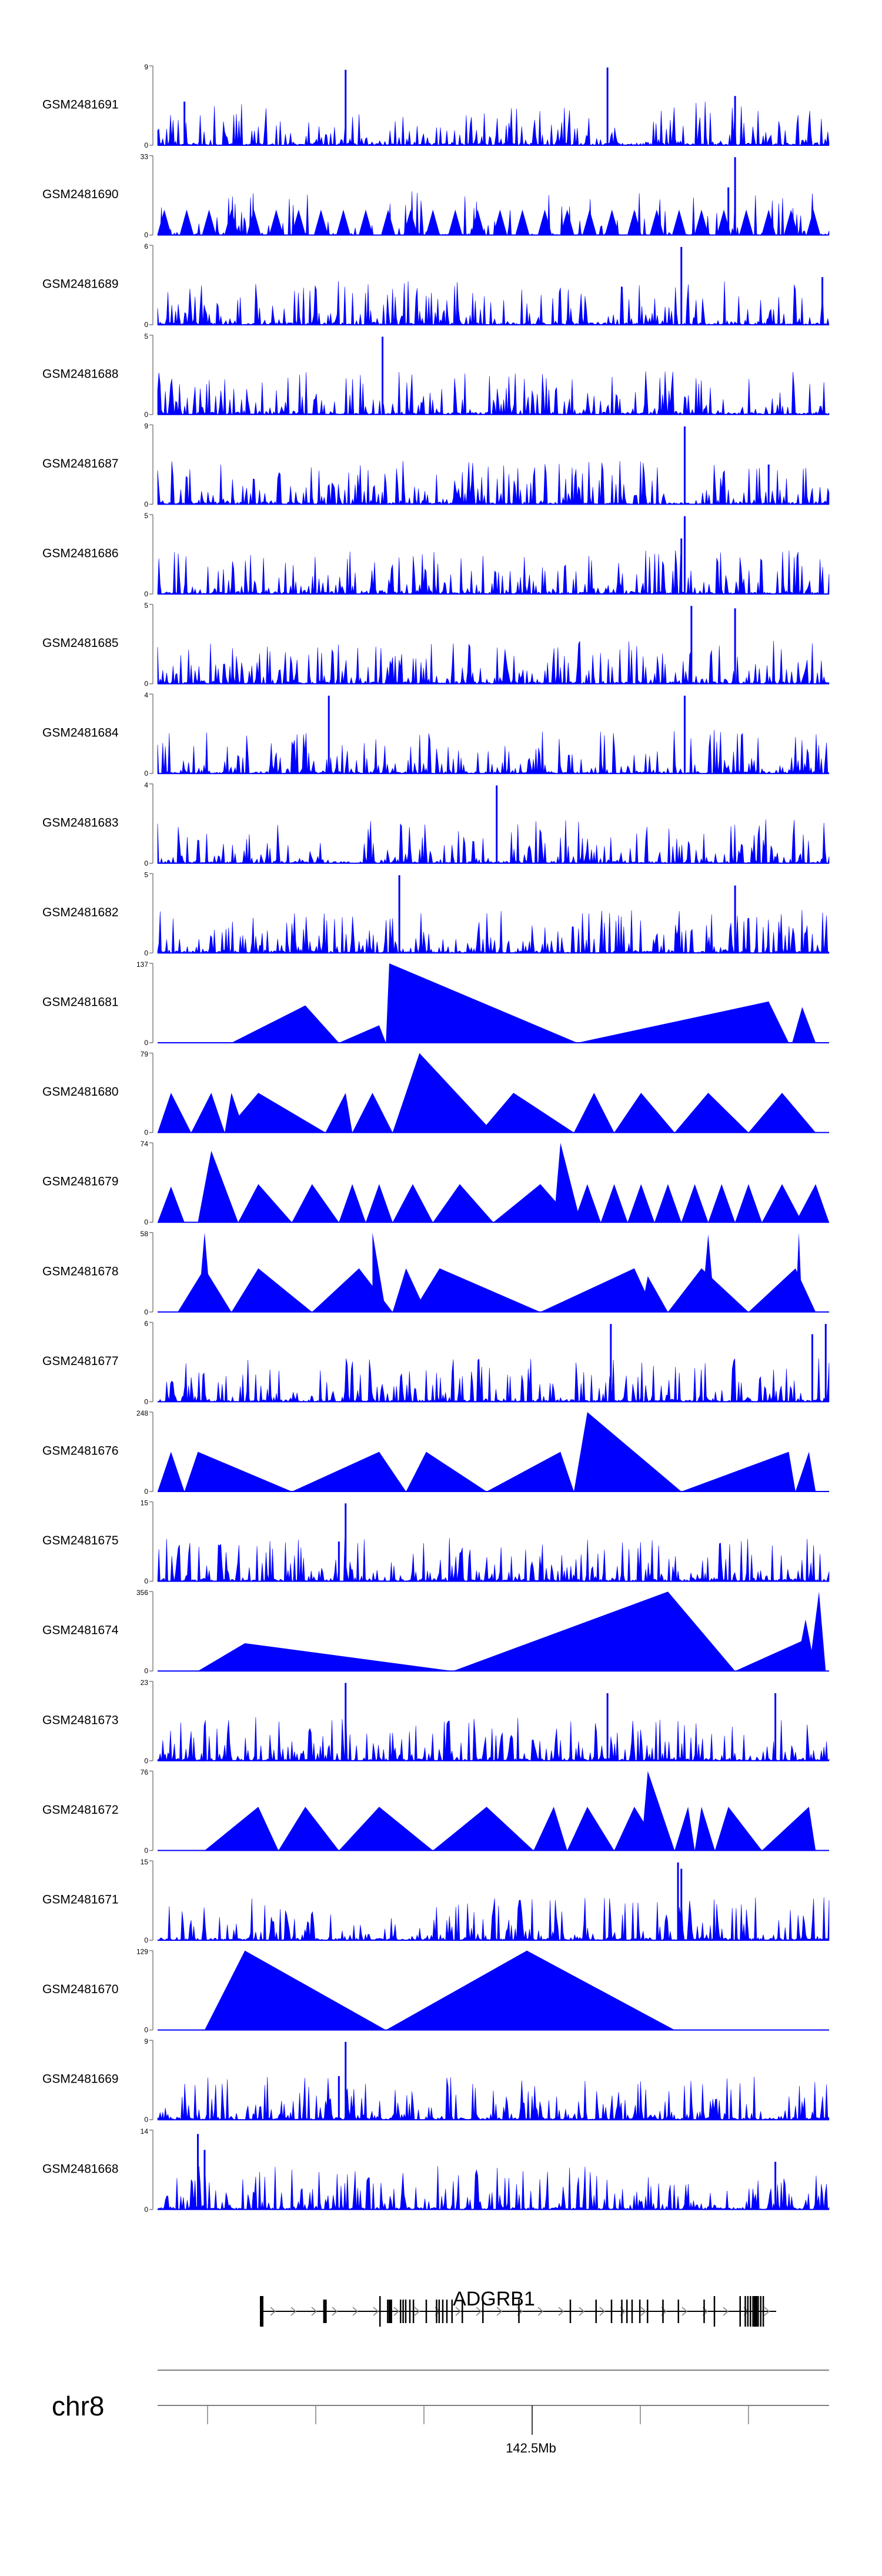 This screenshot has height=2576, width=882. What do you see at coordinates (436, 824) in the screenshot?
I see `track-GSM2481683: GSM2481683 4 0` at bounding box center [436, 824].